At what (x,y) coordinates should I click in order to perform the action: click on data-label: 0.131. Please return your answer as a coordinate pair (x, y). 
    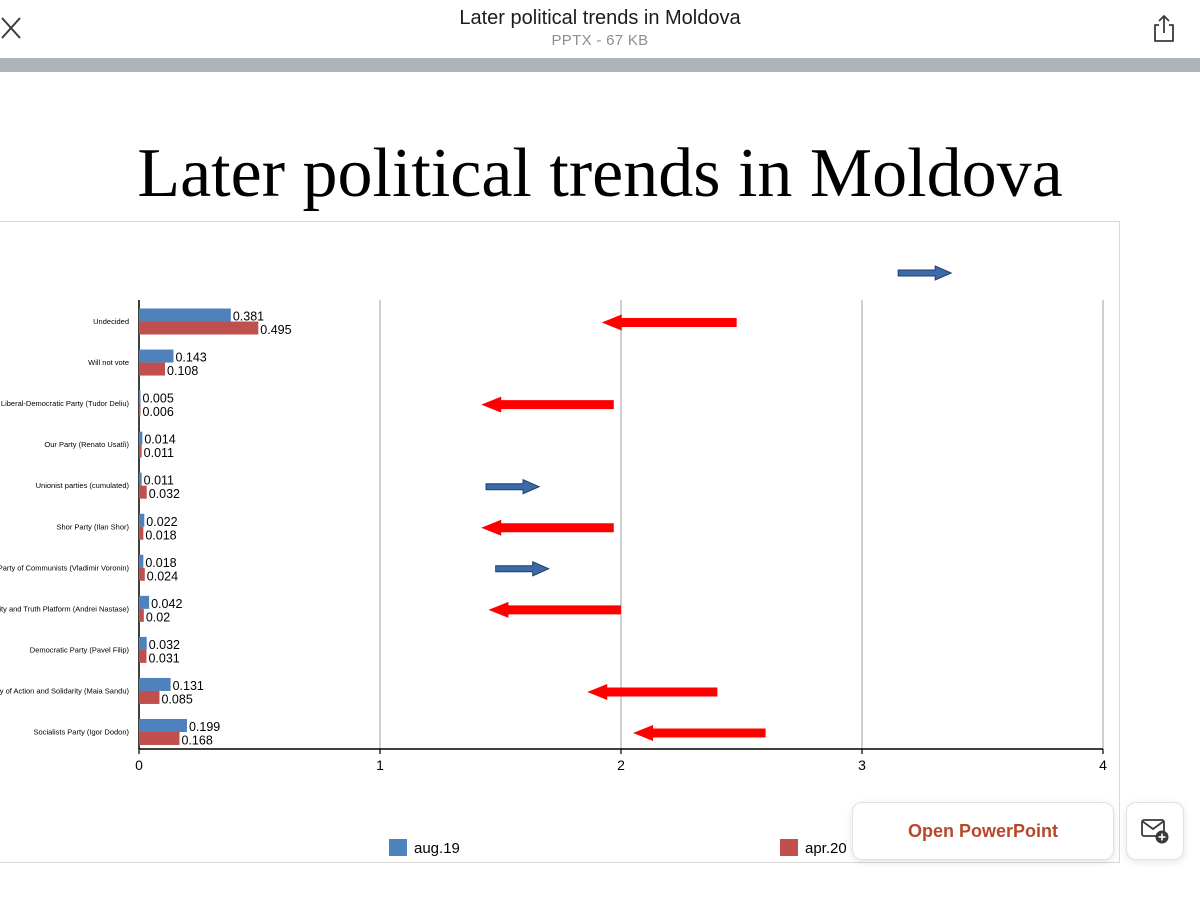
    Looking at the image, I should click on (188, 686).